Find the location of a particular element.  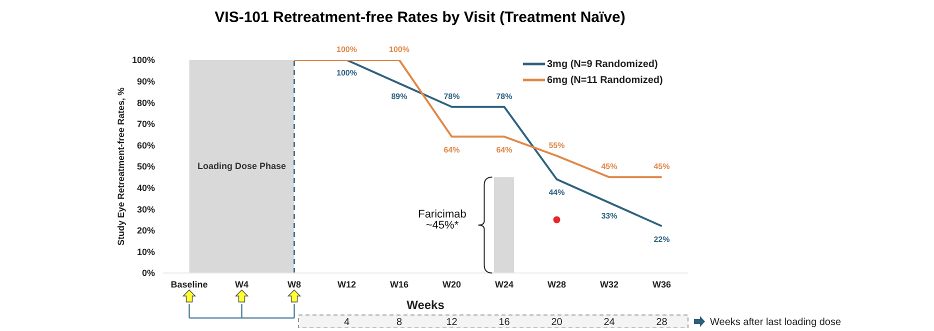

y-tick-label: 40% is located at coordinates (145, 187).